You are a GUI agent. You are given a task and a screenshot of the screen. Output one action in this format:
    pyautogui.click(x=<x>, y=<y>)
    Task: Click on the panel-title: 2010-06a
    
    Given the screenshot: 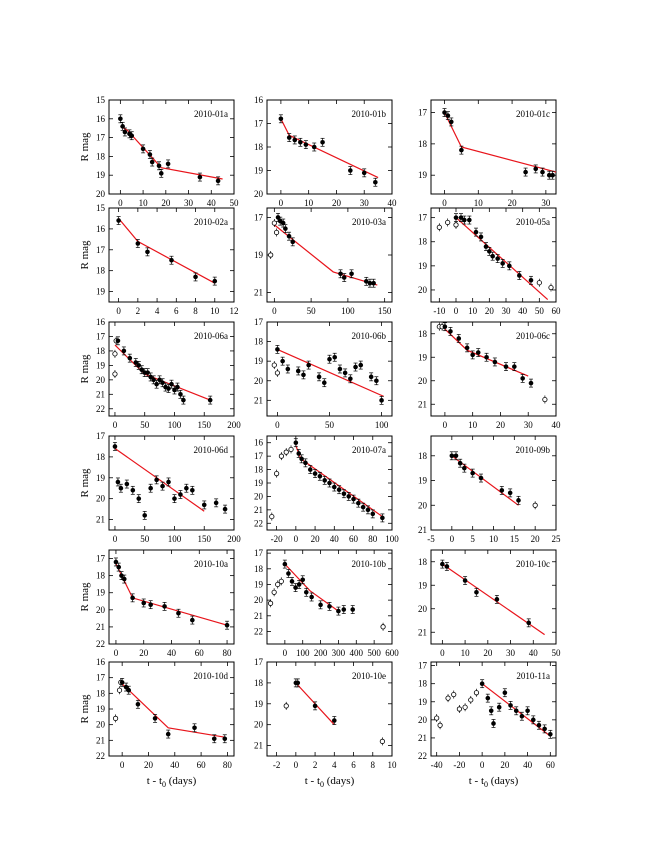 What is the action you would take?
    pyautogui.click(x=211, y=336)
    